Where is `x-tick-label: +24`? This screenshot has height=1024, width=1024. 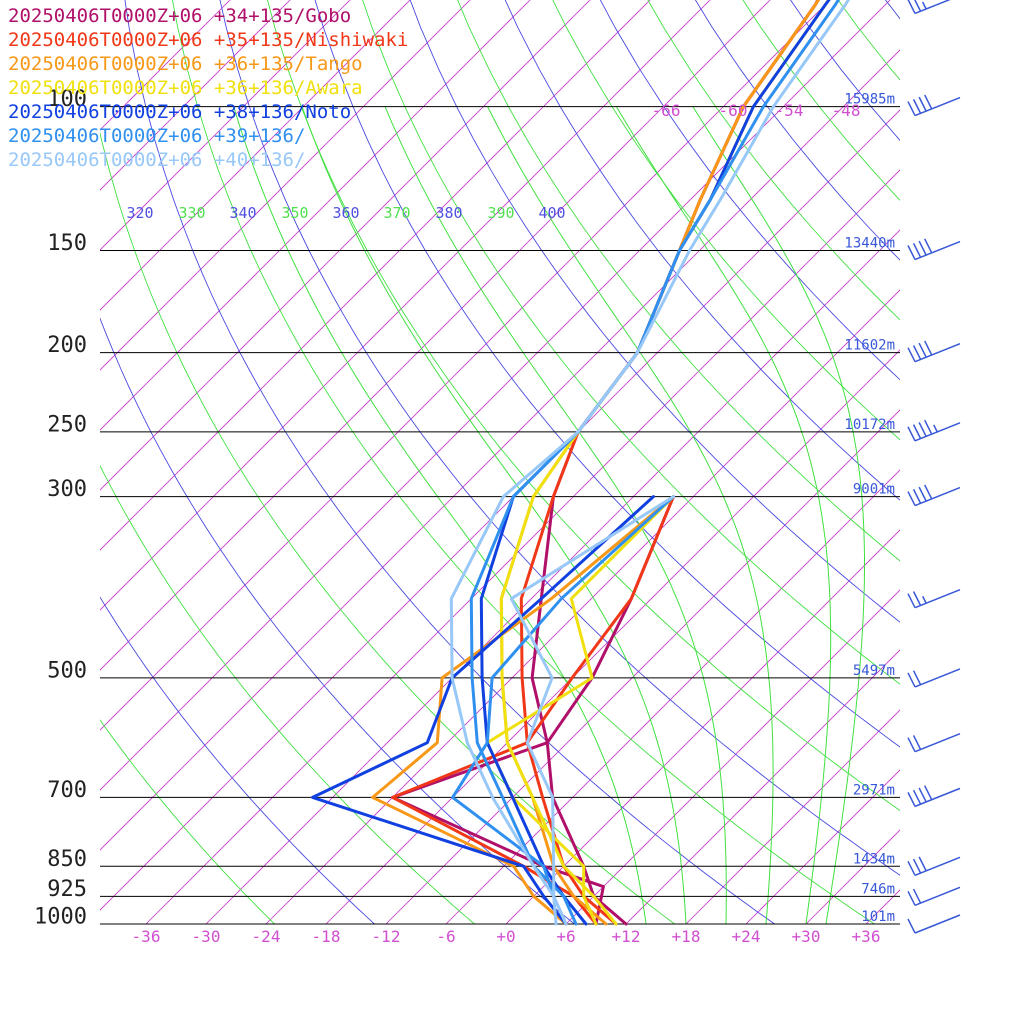
x-tick-label: +24 is located at coordinates (746, 936).